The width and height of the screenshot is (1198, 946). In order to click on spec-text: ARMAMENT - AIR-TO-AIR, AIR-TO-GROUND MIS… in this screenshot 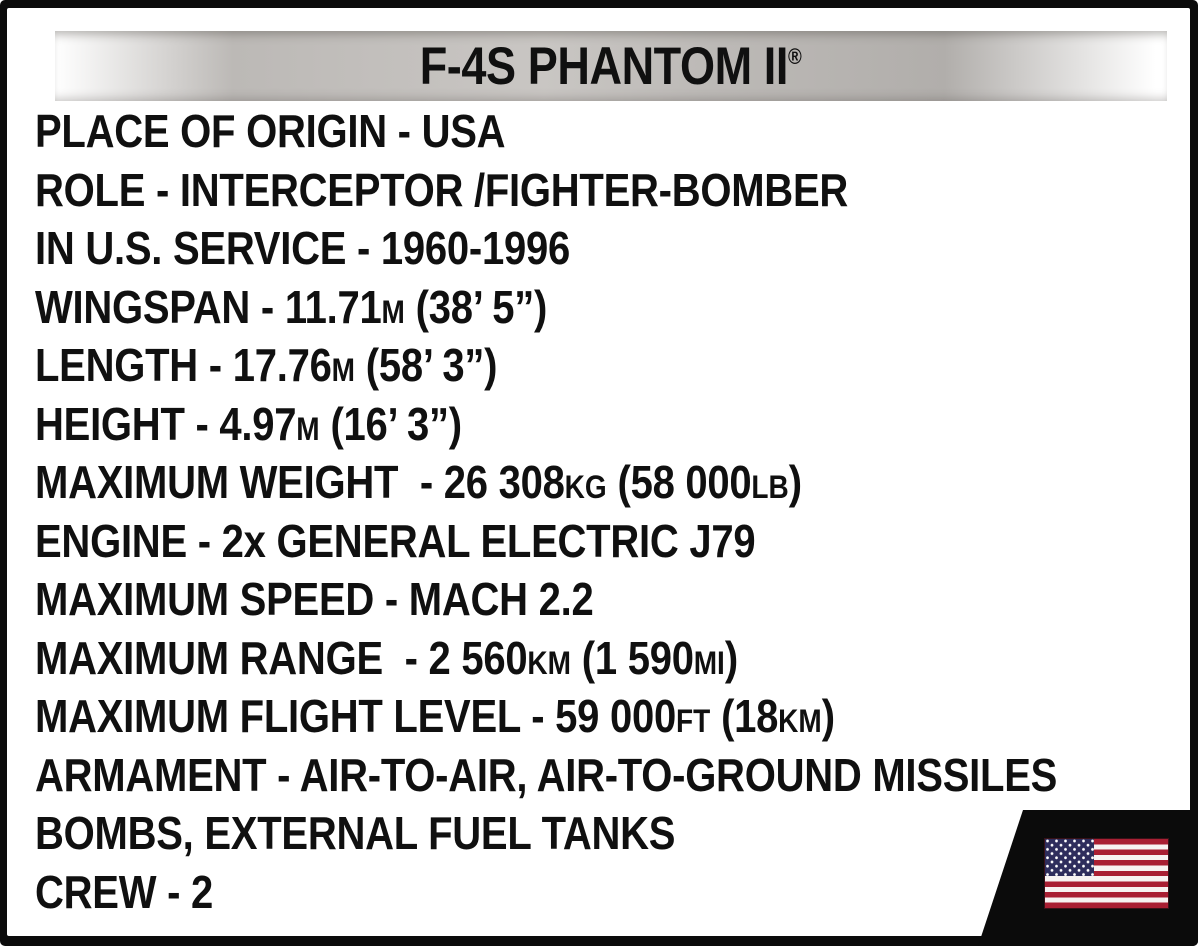, I will do `click(546, 774)`.